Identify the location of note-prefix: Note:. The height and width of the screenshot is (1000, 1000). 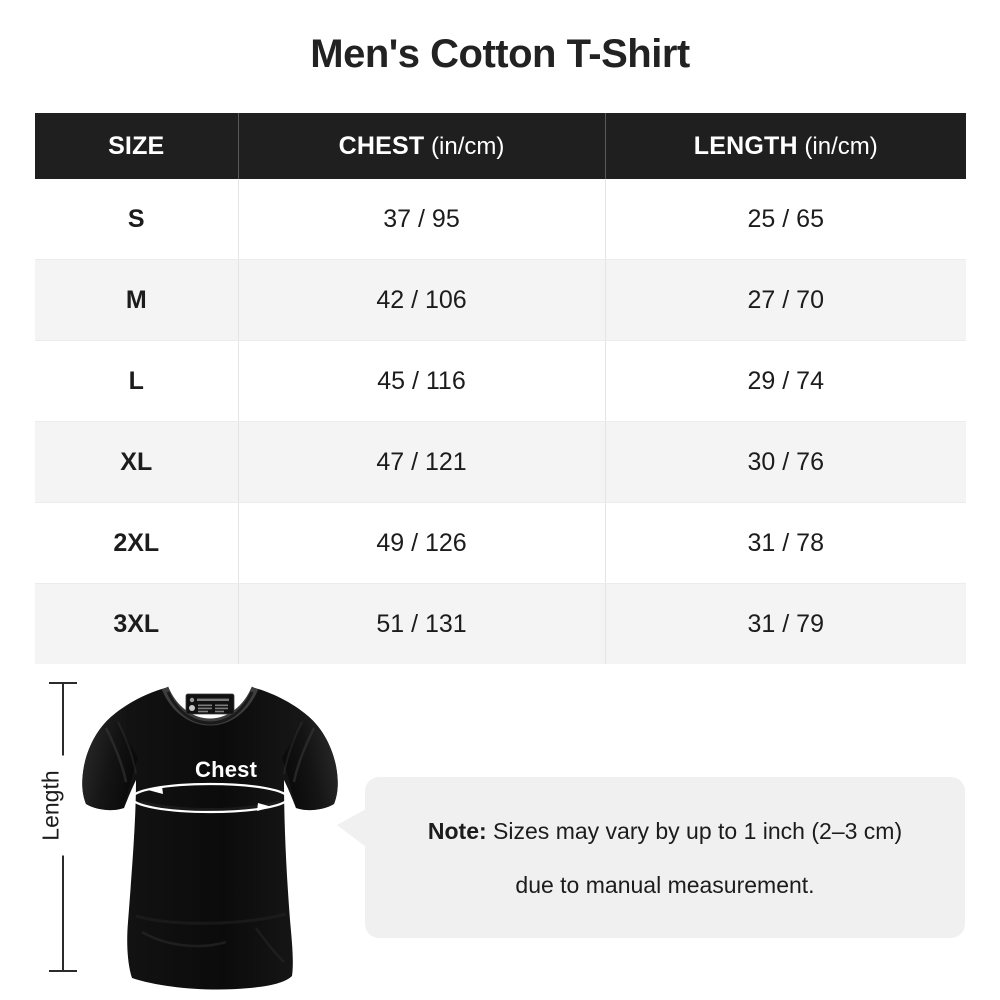
(457, 830).